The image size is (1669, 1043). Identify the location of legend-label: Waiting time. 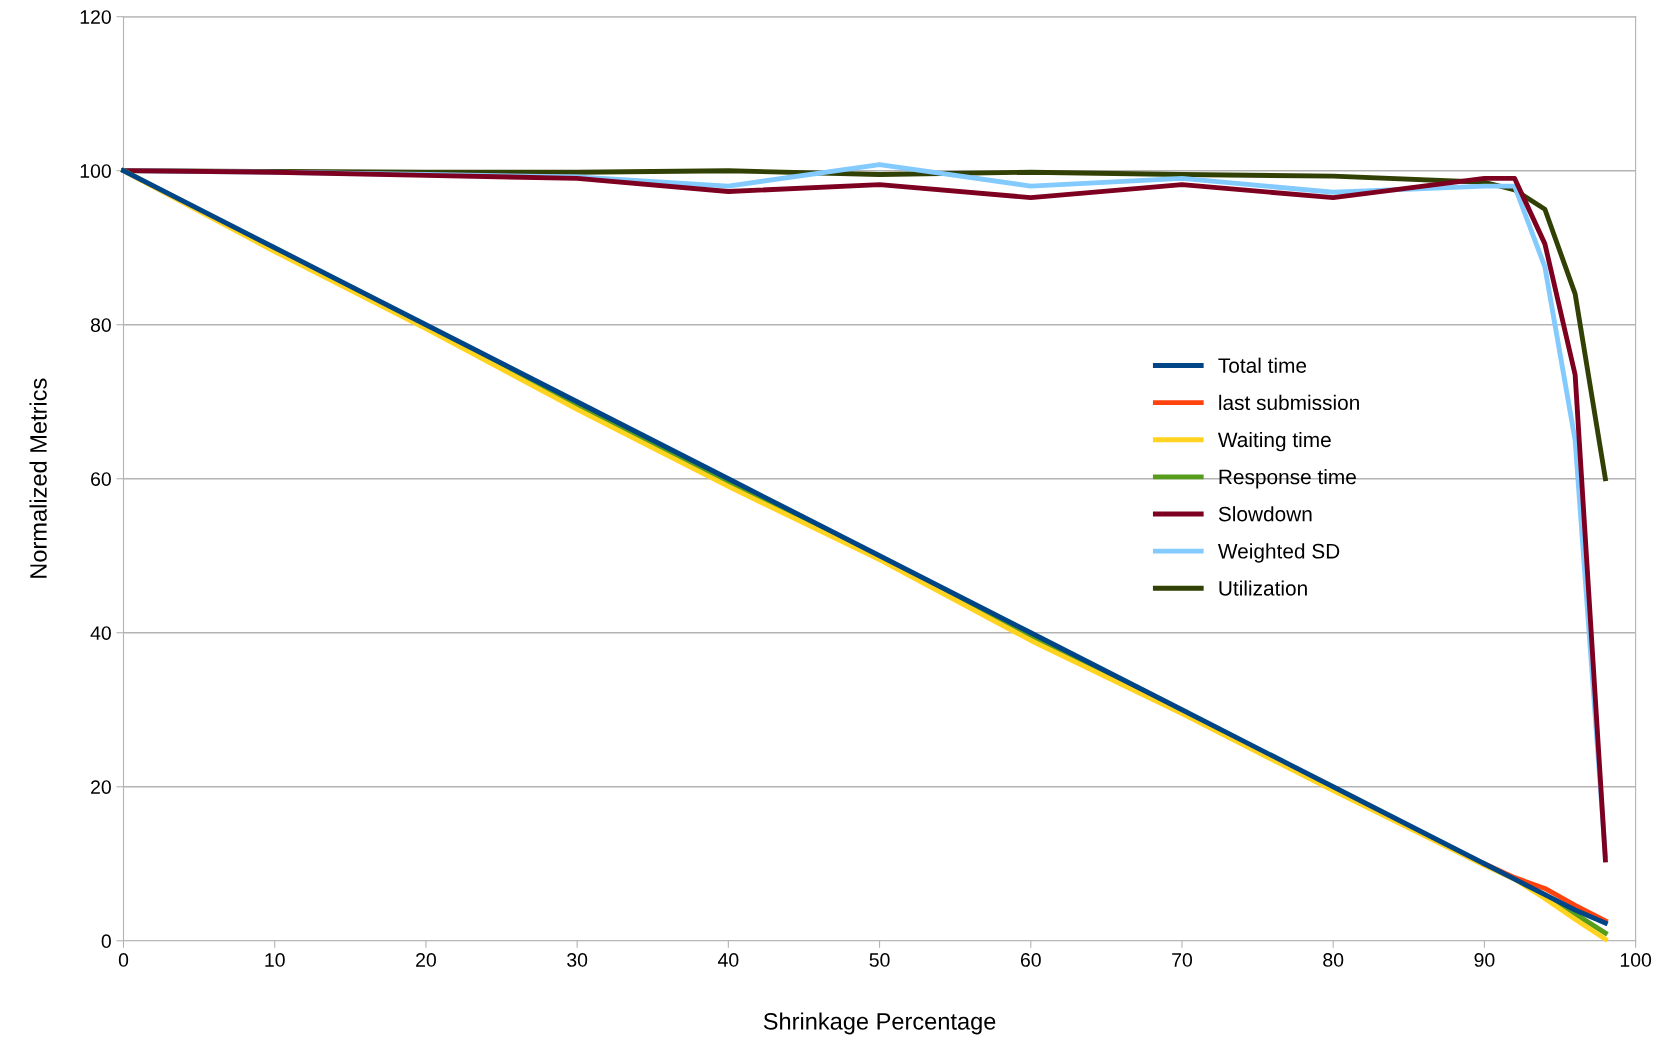
(1274, 441).